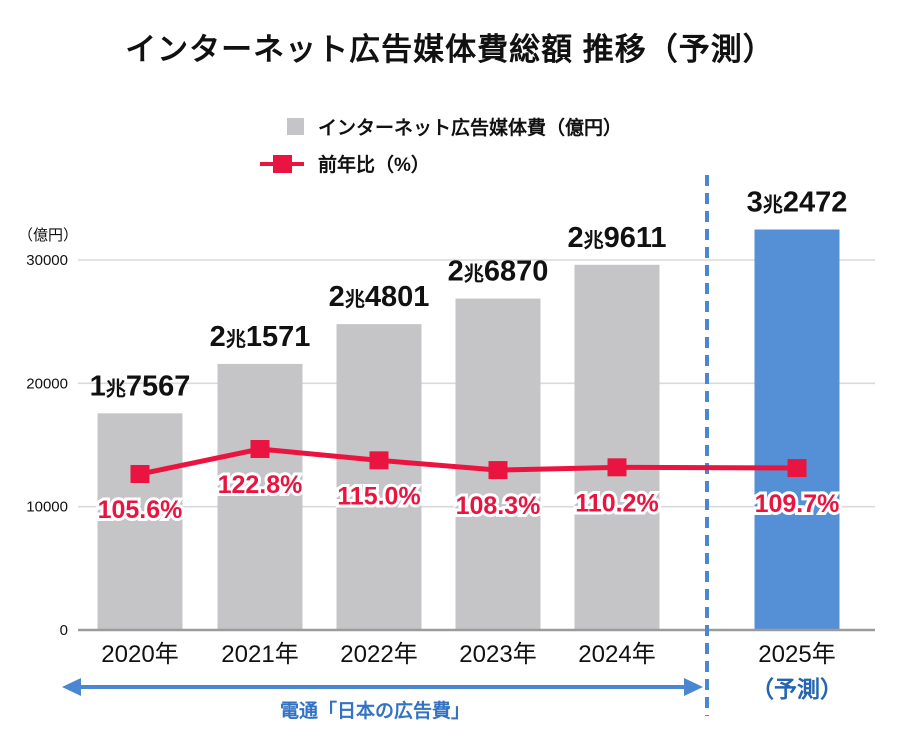 This screenshot has width=900, height=756. I want to click on yoy-value-label-2021年: 122.8%, so click(260, 485).